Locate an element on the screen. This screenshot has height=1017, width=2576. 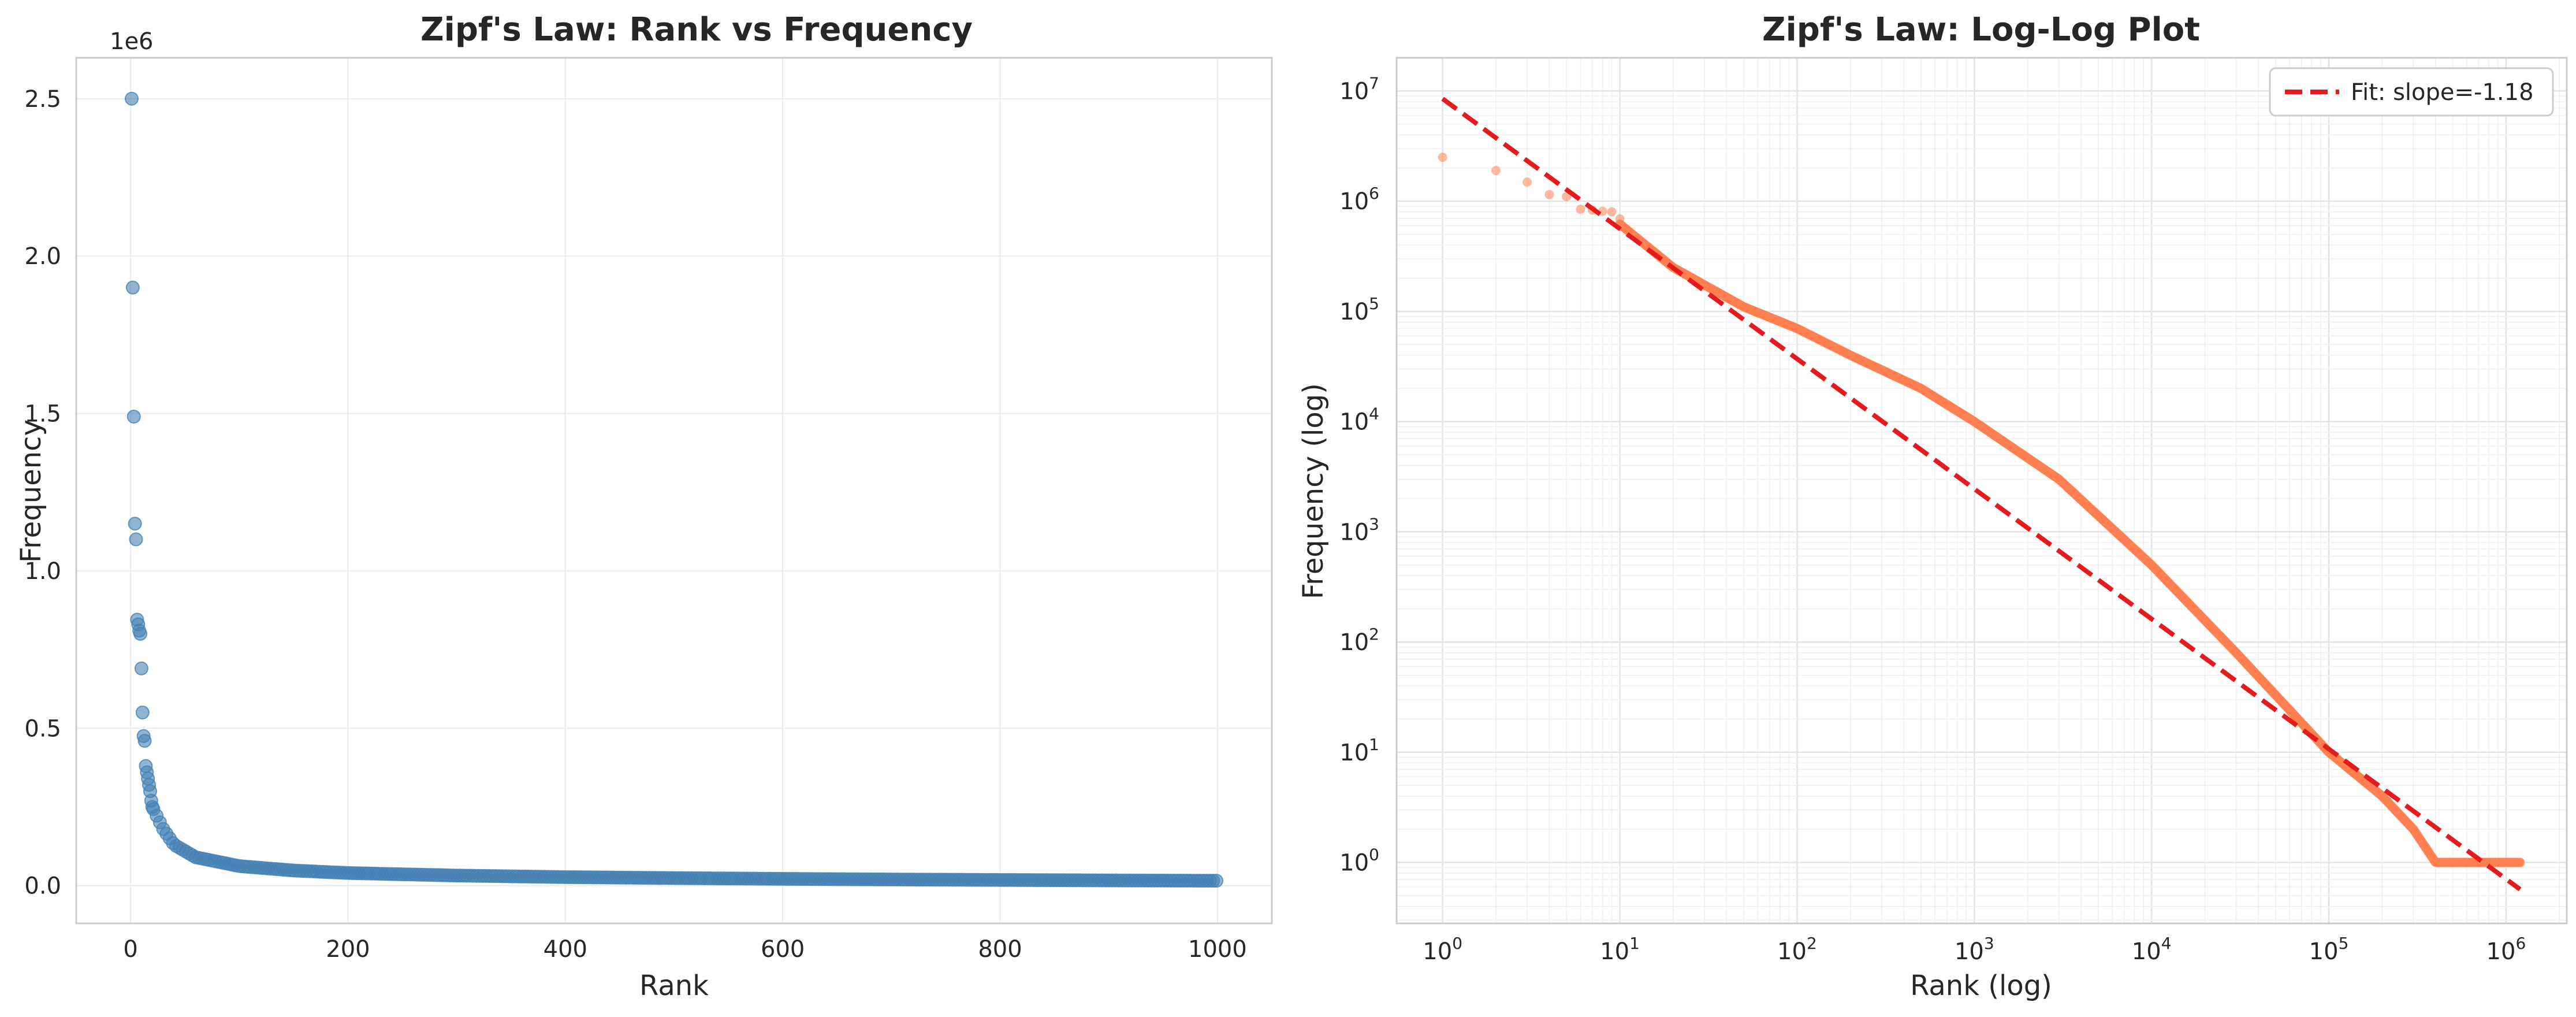
x-axis-label: Rank is located at coordinates (674, 986).